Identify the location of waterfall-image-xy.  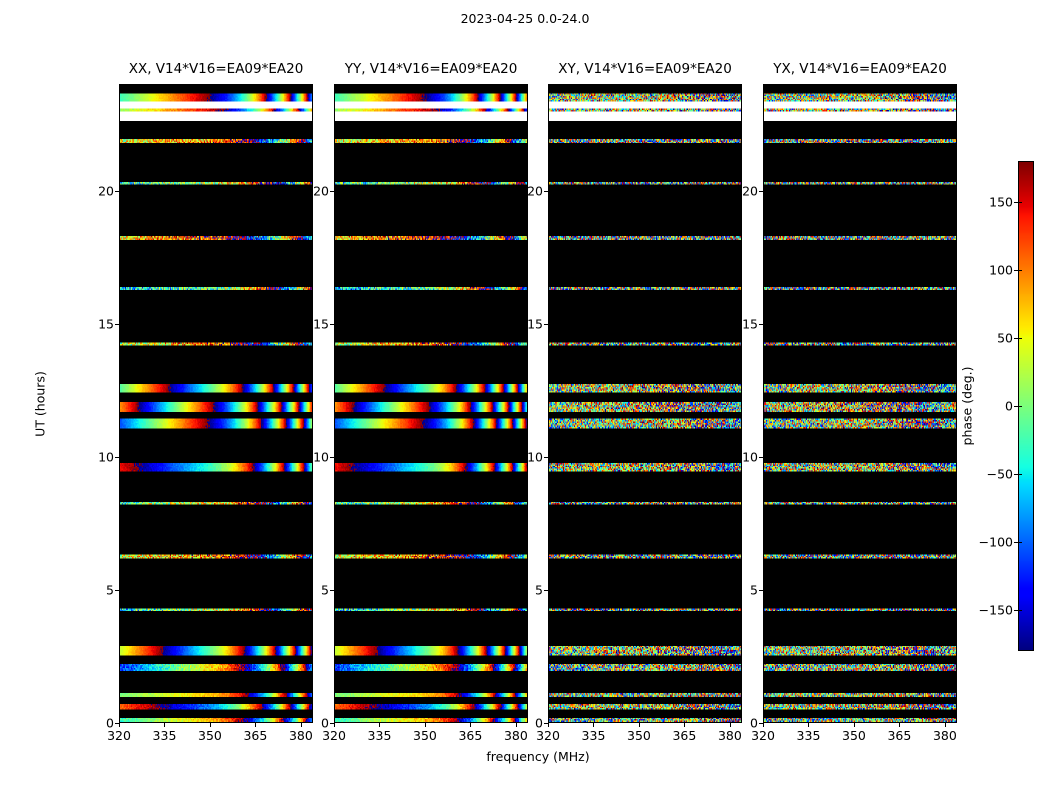
(645, 403).